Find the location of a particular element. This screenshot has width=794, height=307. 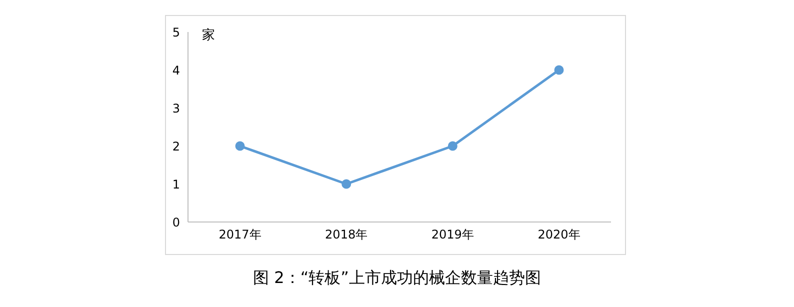

y-tick-label: 1 is located at coordinates (176, 184).